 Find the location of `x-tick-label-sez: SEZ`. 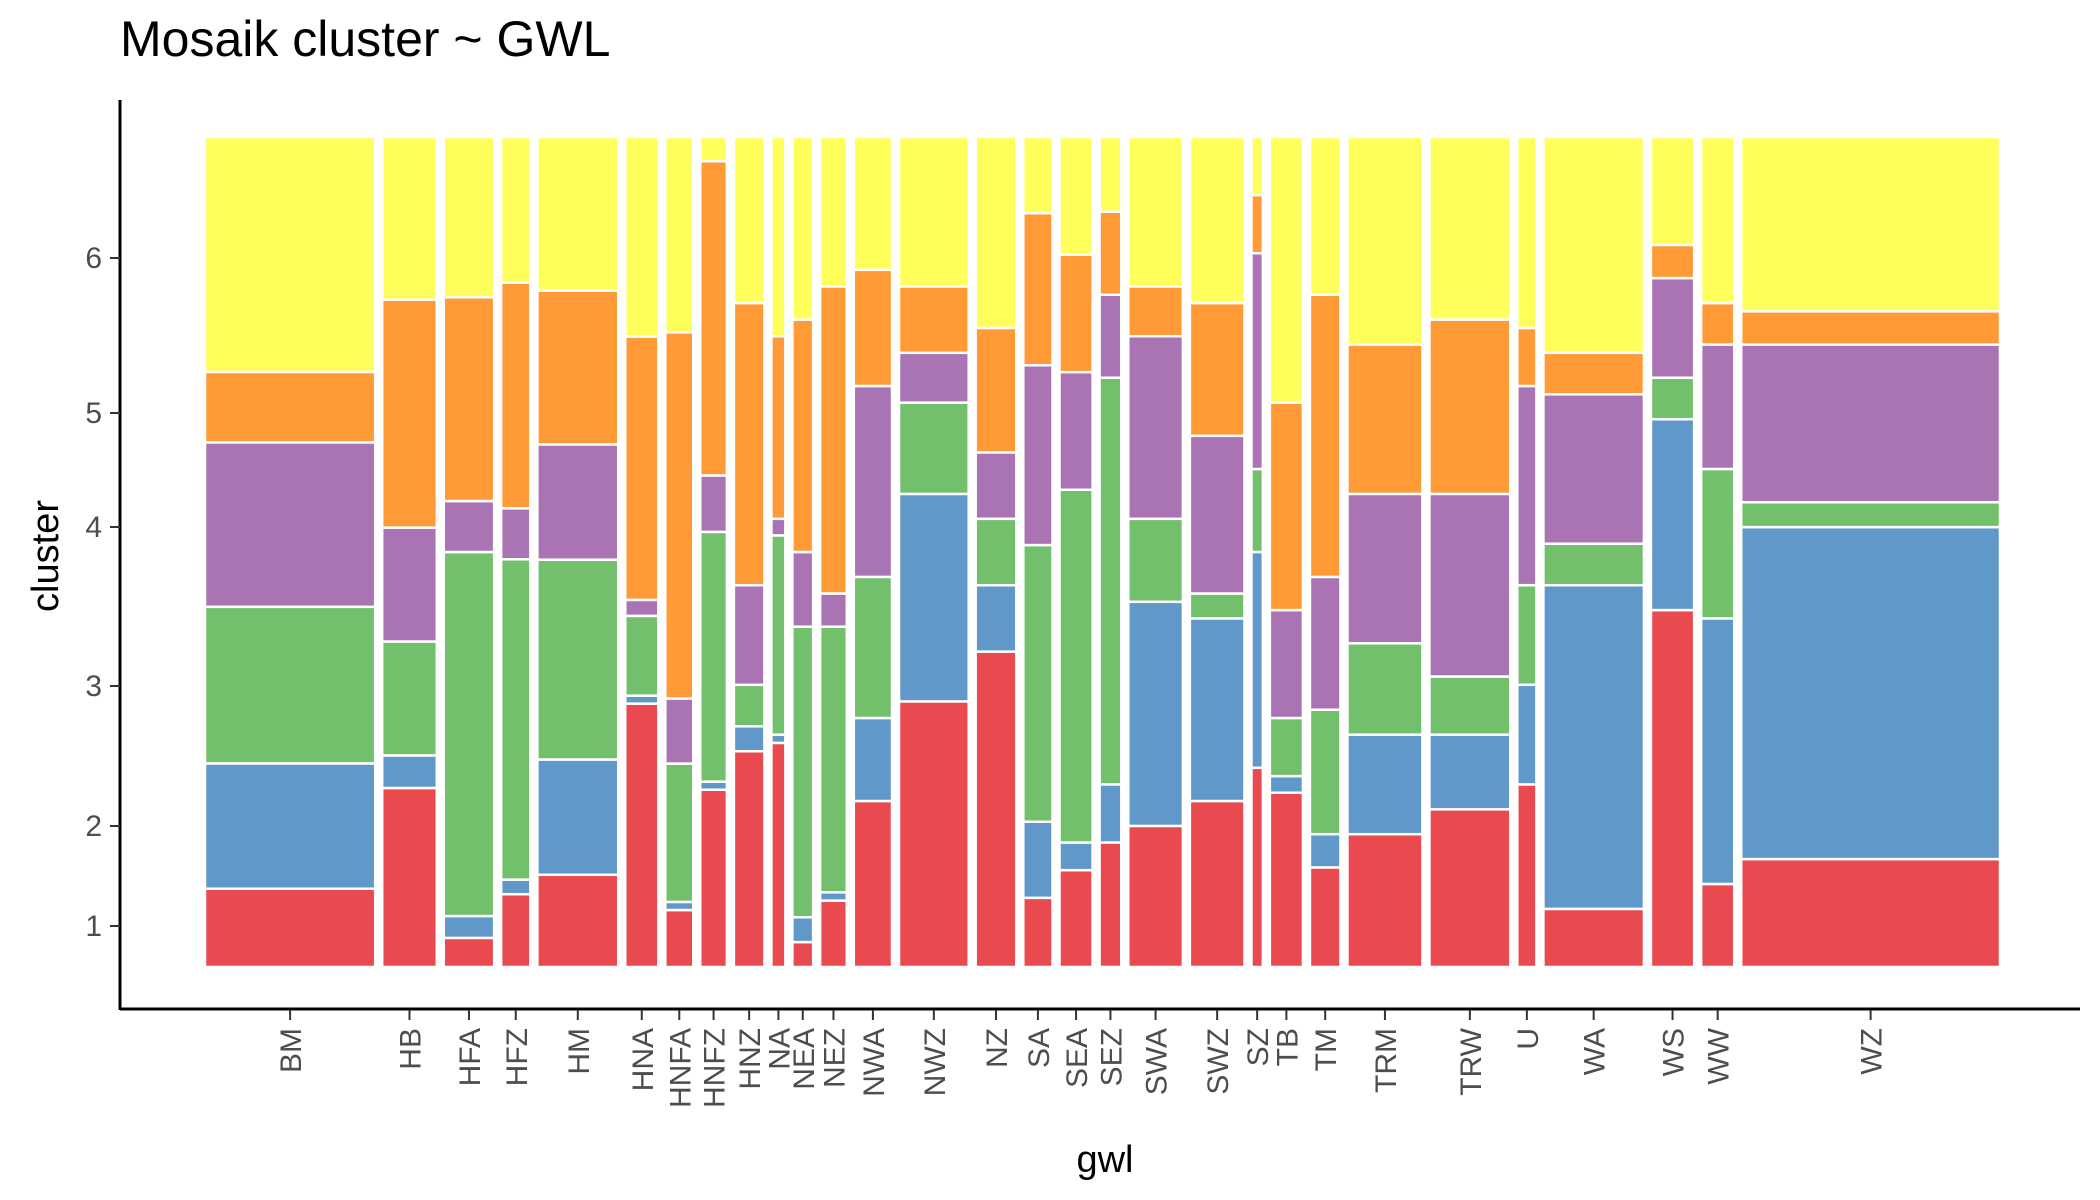

x-tick-label-sez: SEZ is located at coordinates (1111, 1057).